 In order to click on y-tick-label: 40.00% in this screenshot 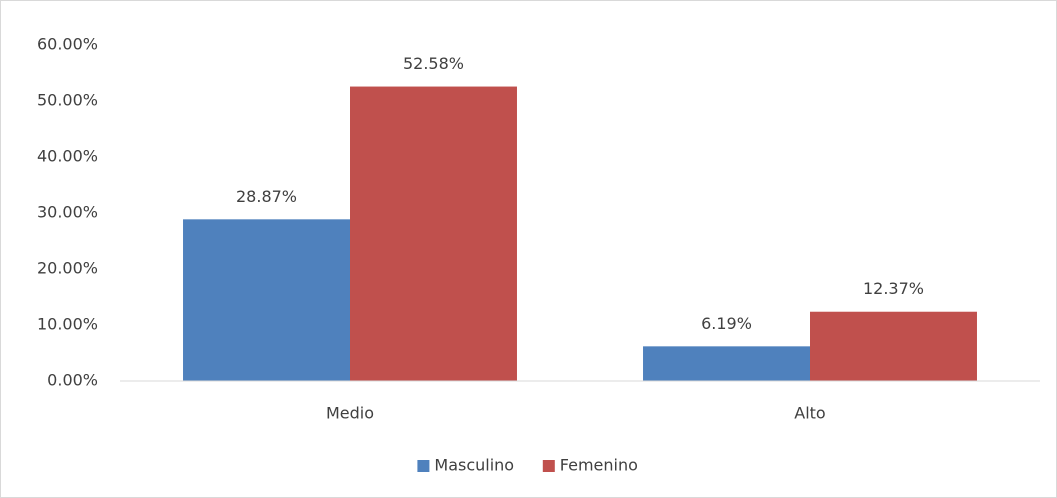, I will do `click(67, 156)`.